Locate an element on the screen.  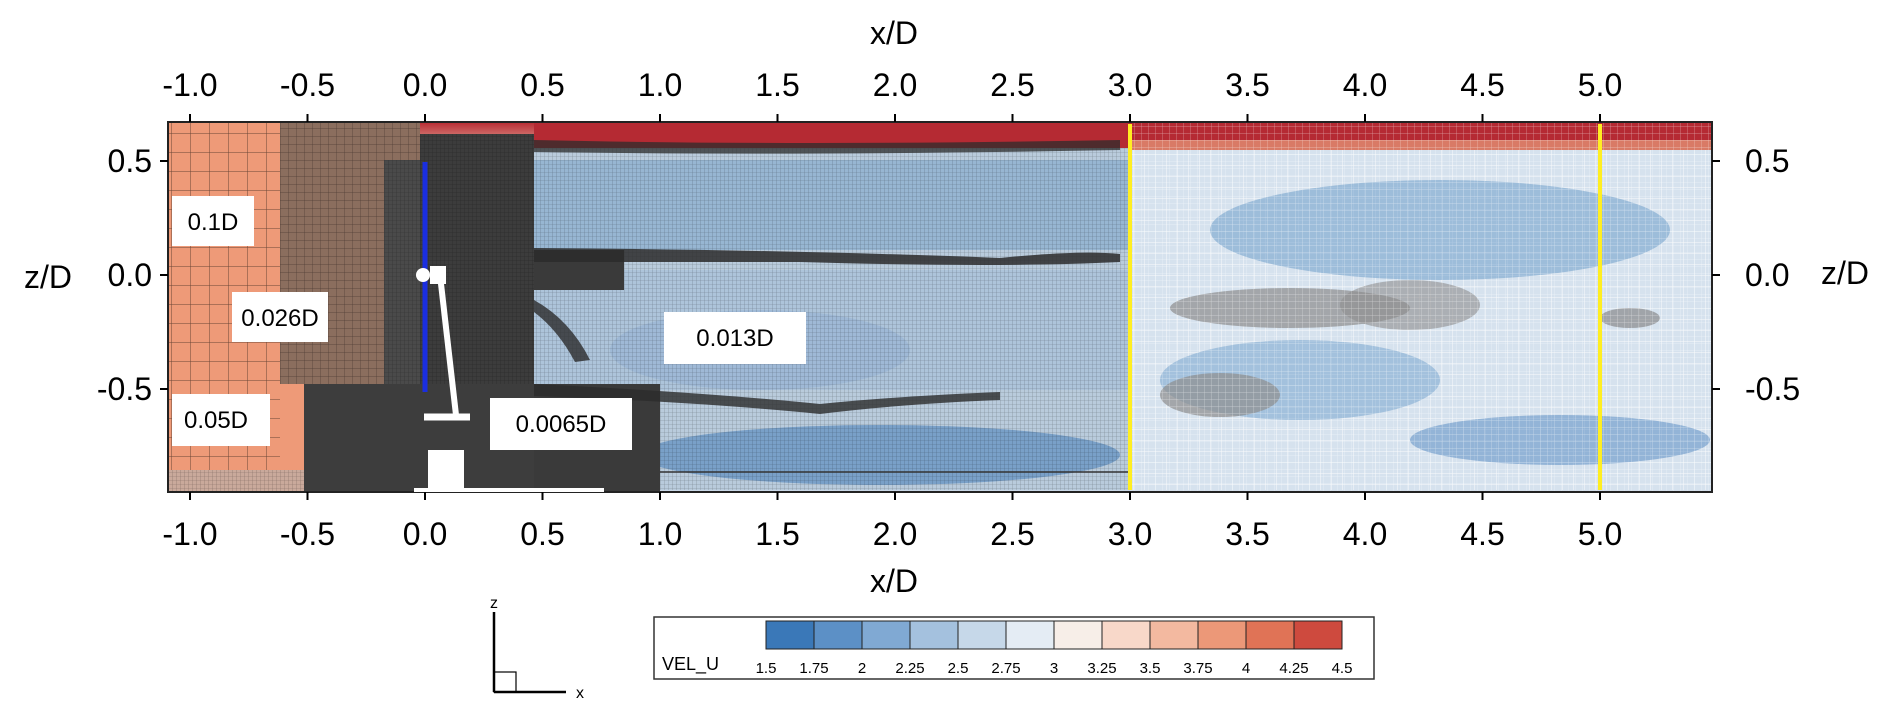
x-tick-label-top: 0.5 is located at coordinates (542, 85).